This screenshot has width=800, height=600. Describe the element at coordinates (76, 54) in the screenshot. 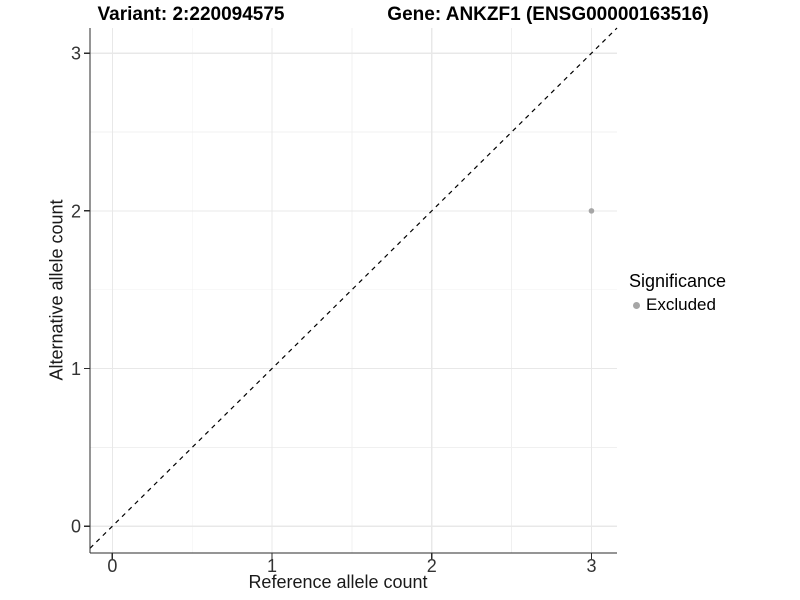

I see `y-tick-label: 3` at that location.